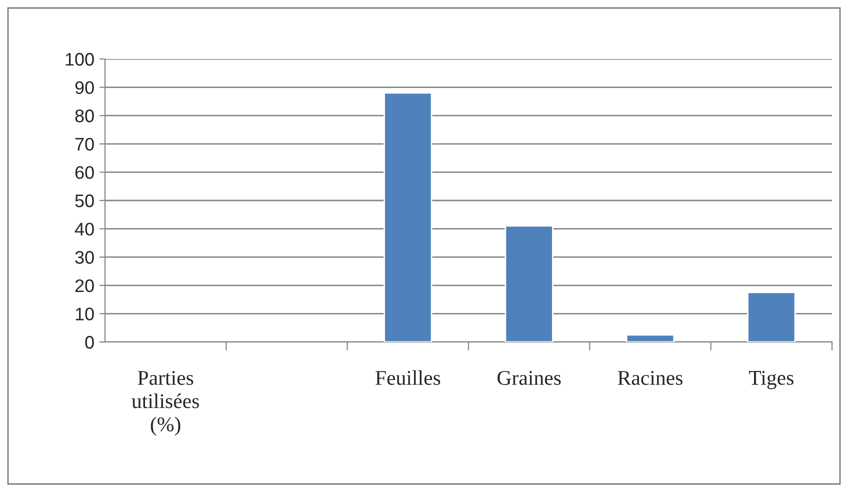 The width and height of the screenshot is (848, 492). What do you see at coordinates (408, 377) in the screenshot?
I see `x-tick-label: Feuilles` at bounding box center [408, 377].